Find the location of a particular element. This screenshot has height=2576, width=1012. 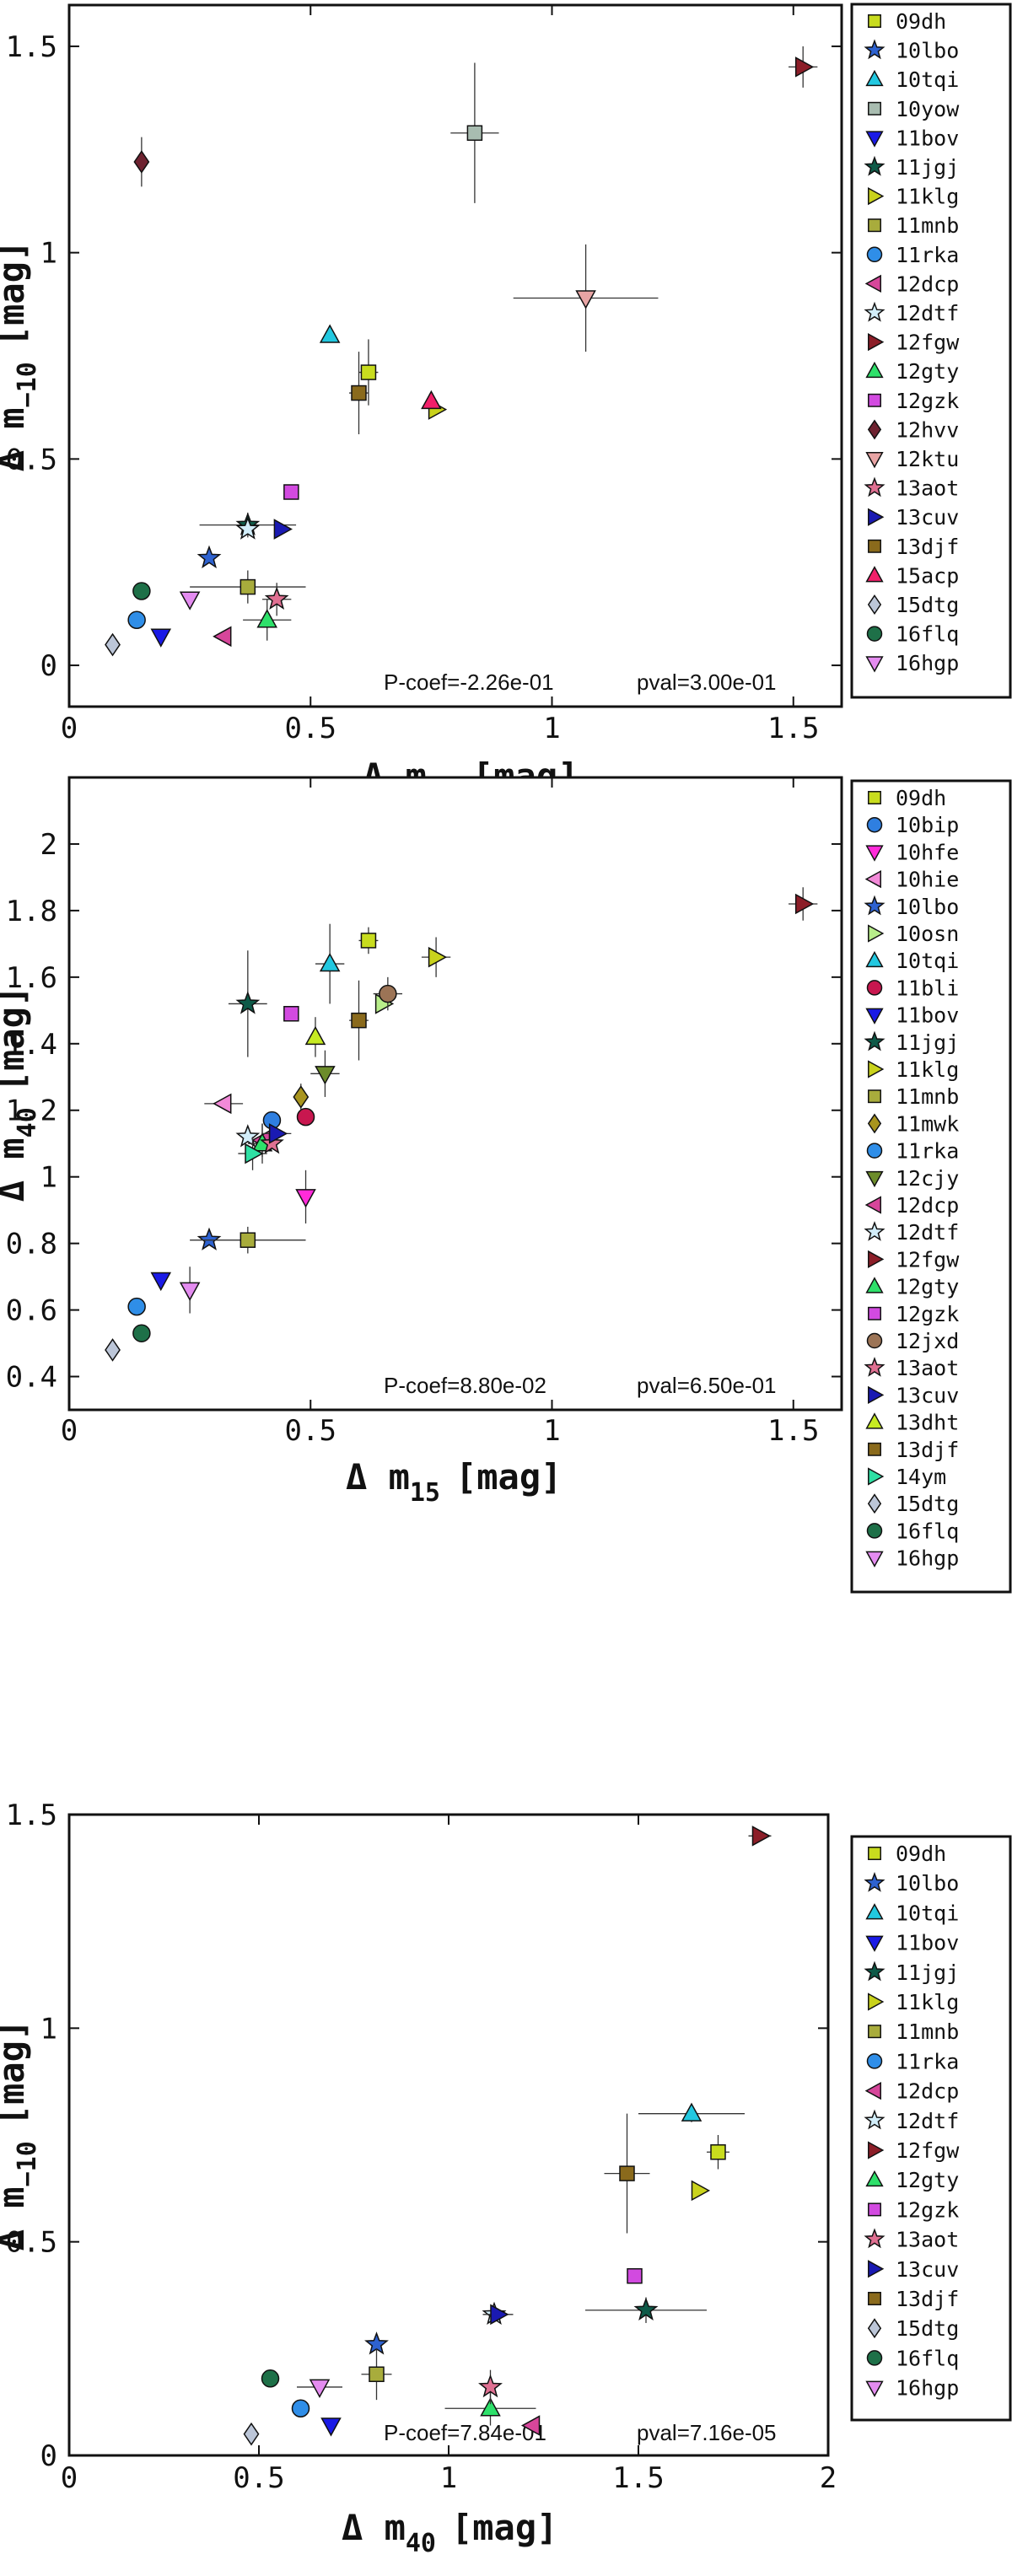

legend-label-10yow: 10yow is located at coordinates (928, 109).